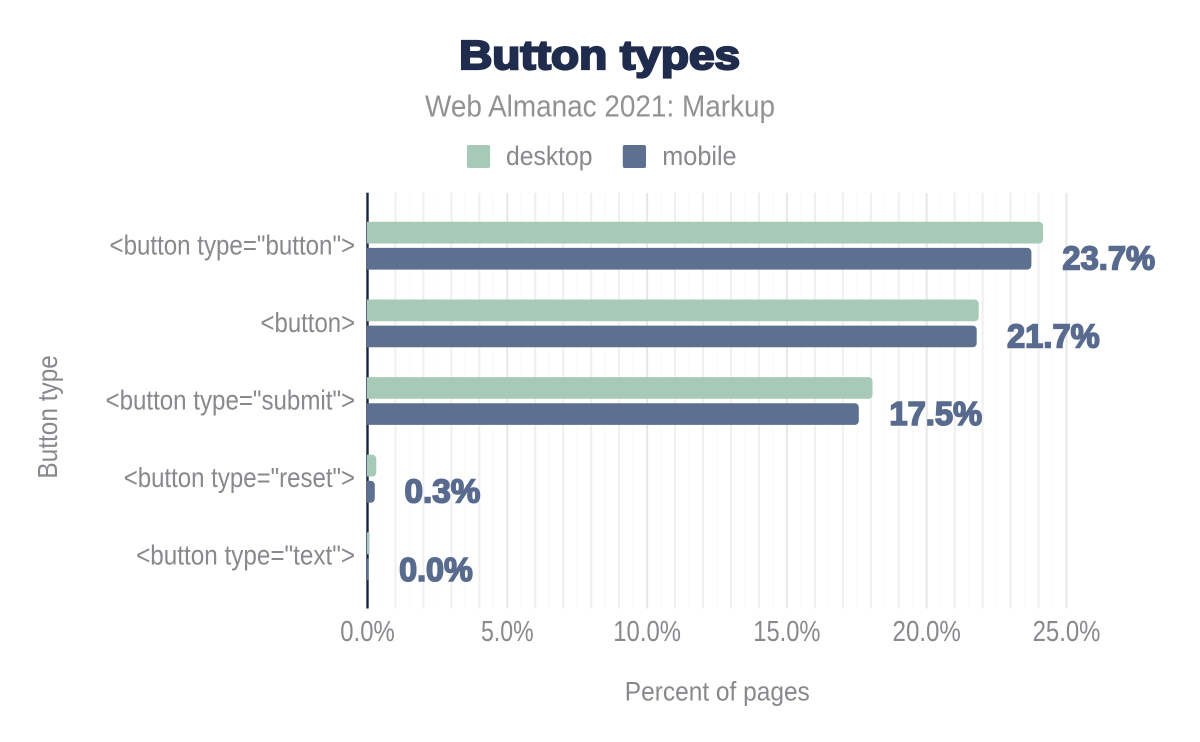 The width and height of the screenshot is (1200, 742). Describe the element at coordinates (599, 55) in the screenshot. I see `svg-text: Button types` at that location.